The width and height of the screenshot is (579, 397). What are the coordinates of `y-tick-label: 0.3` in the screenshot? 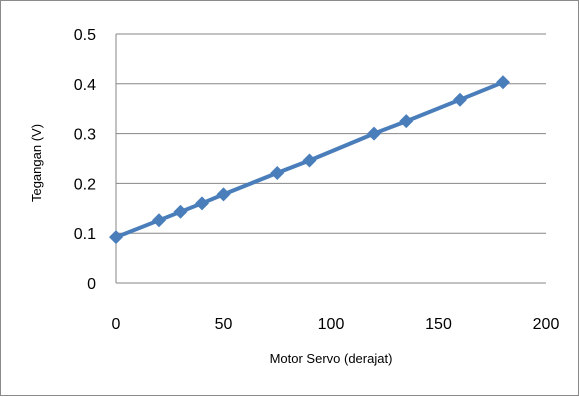 It's located at (85, 135).